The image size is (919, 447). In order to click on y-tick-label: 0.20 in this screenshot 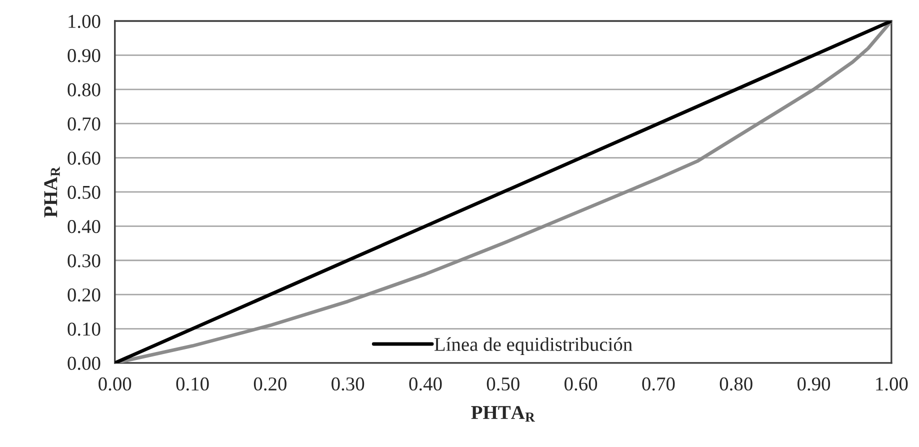, I will do `click(84, 295)`.